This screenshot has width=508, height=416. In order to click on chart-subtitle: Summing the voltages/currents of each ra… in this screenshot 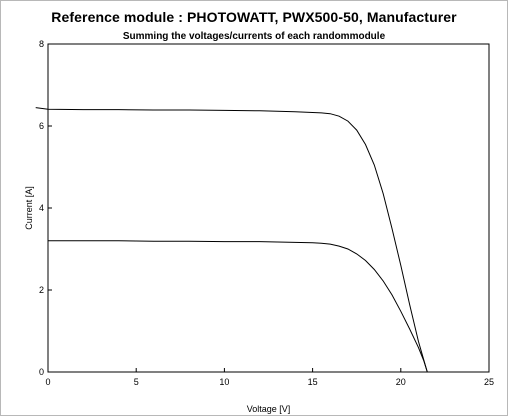, I will do `click(254, 36)`.